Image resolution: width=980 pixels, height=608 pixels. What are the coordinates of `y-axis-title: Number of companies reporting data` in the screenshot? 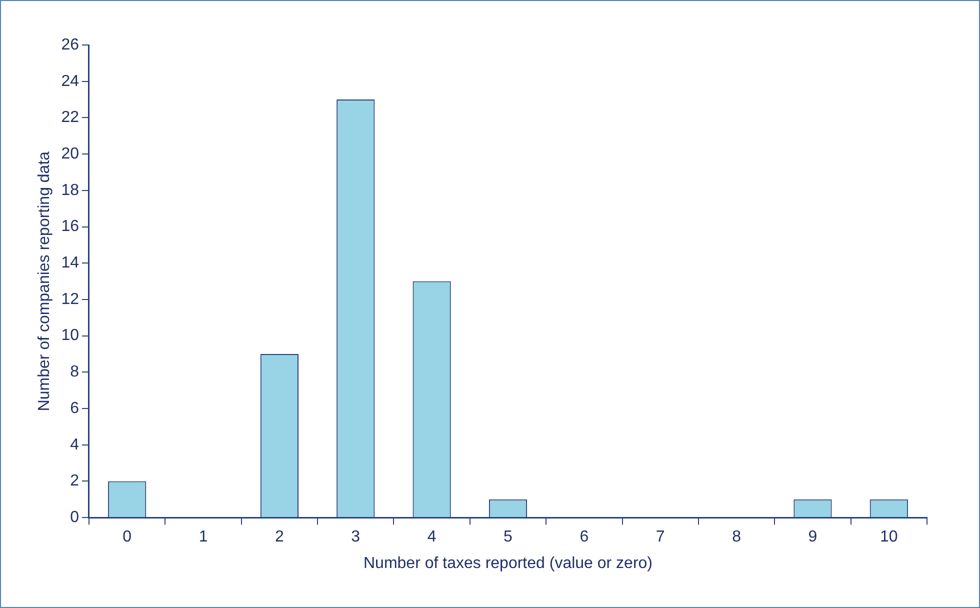 It's located at (45, 281).